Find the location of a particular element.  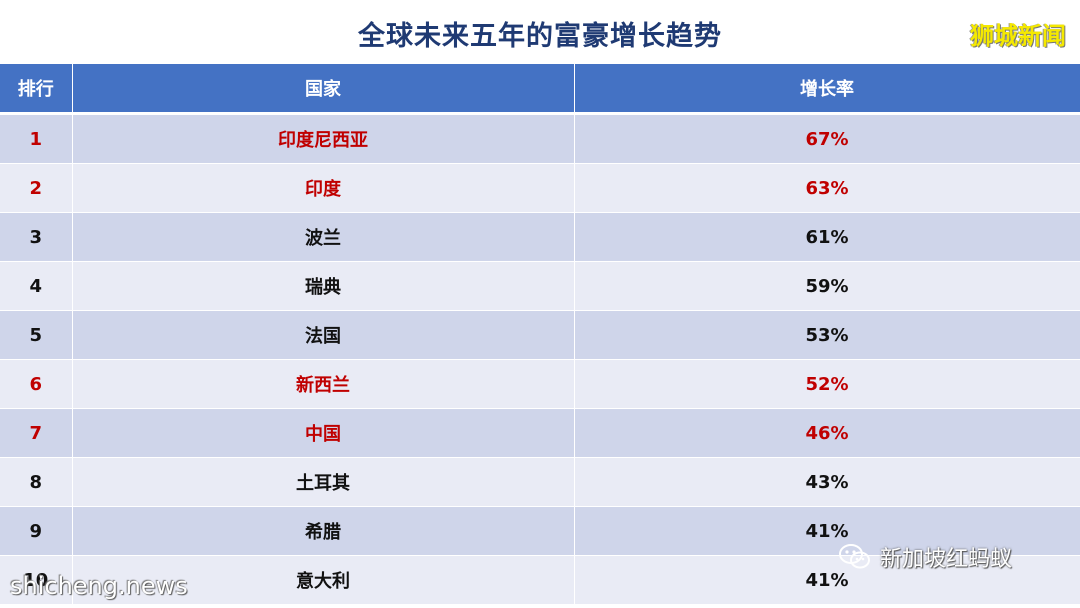

rate-cell: 67% is located at coordinates (827, 138).